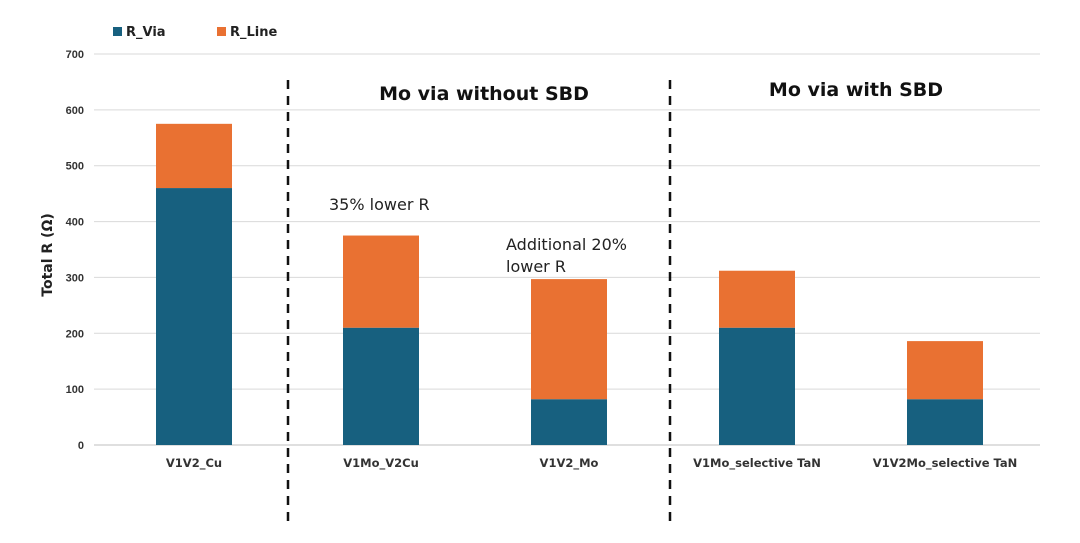 This screenshot has height=543, width=1080. I want to click on section-label-without-sbd: Mo via without SBD, so click(484, 94).